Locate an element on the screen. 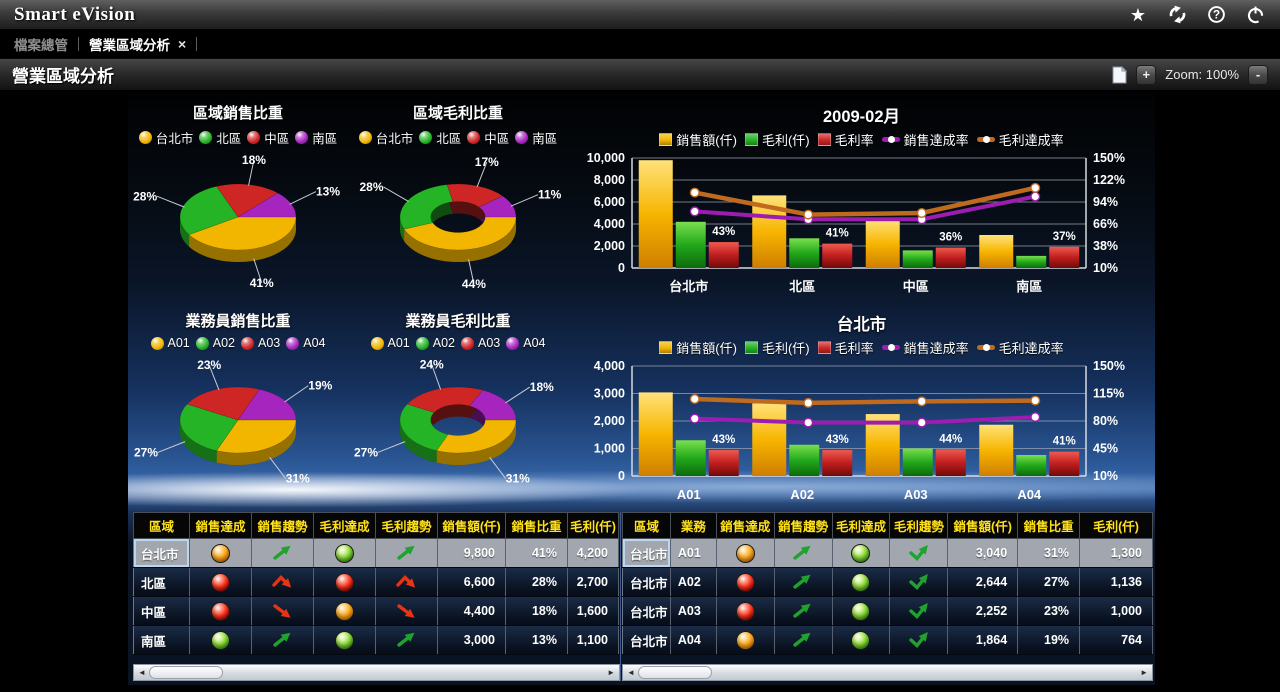  svg-text: 北區 is located at coordinates (802, 286).